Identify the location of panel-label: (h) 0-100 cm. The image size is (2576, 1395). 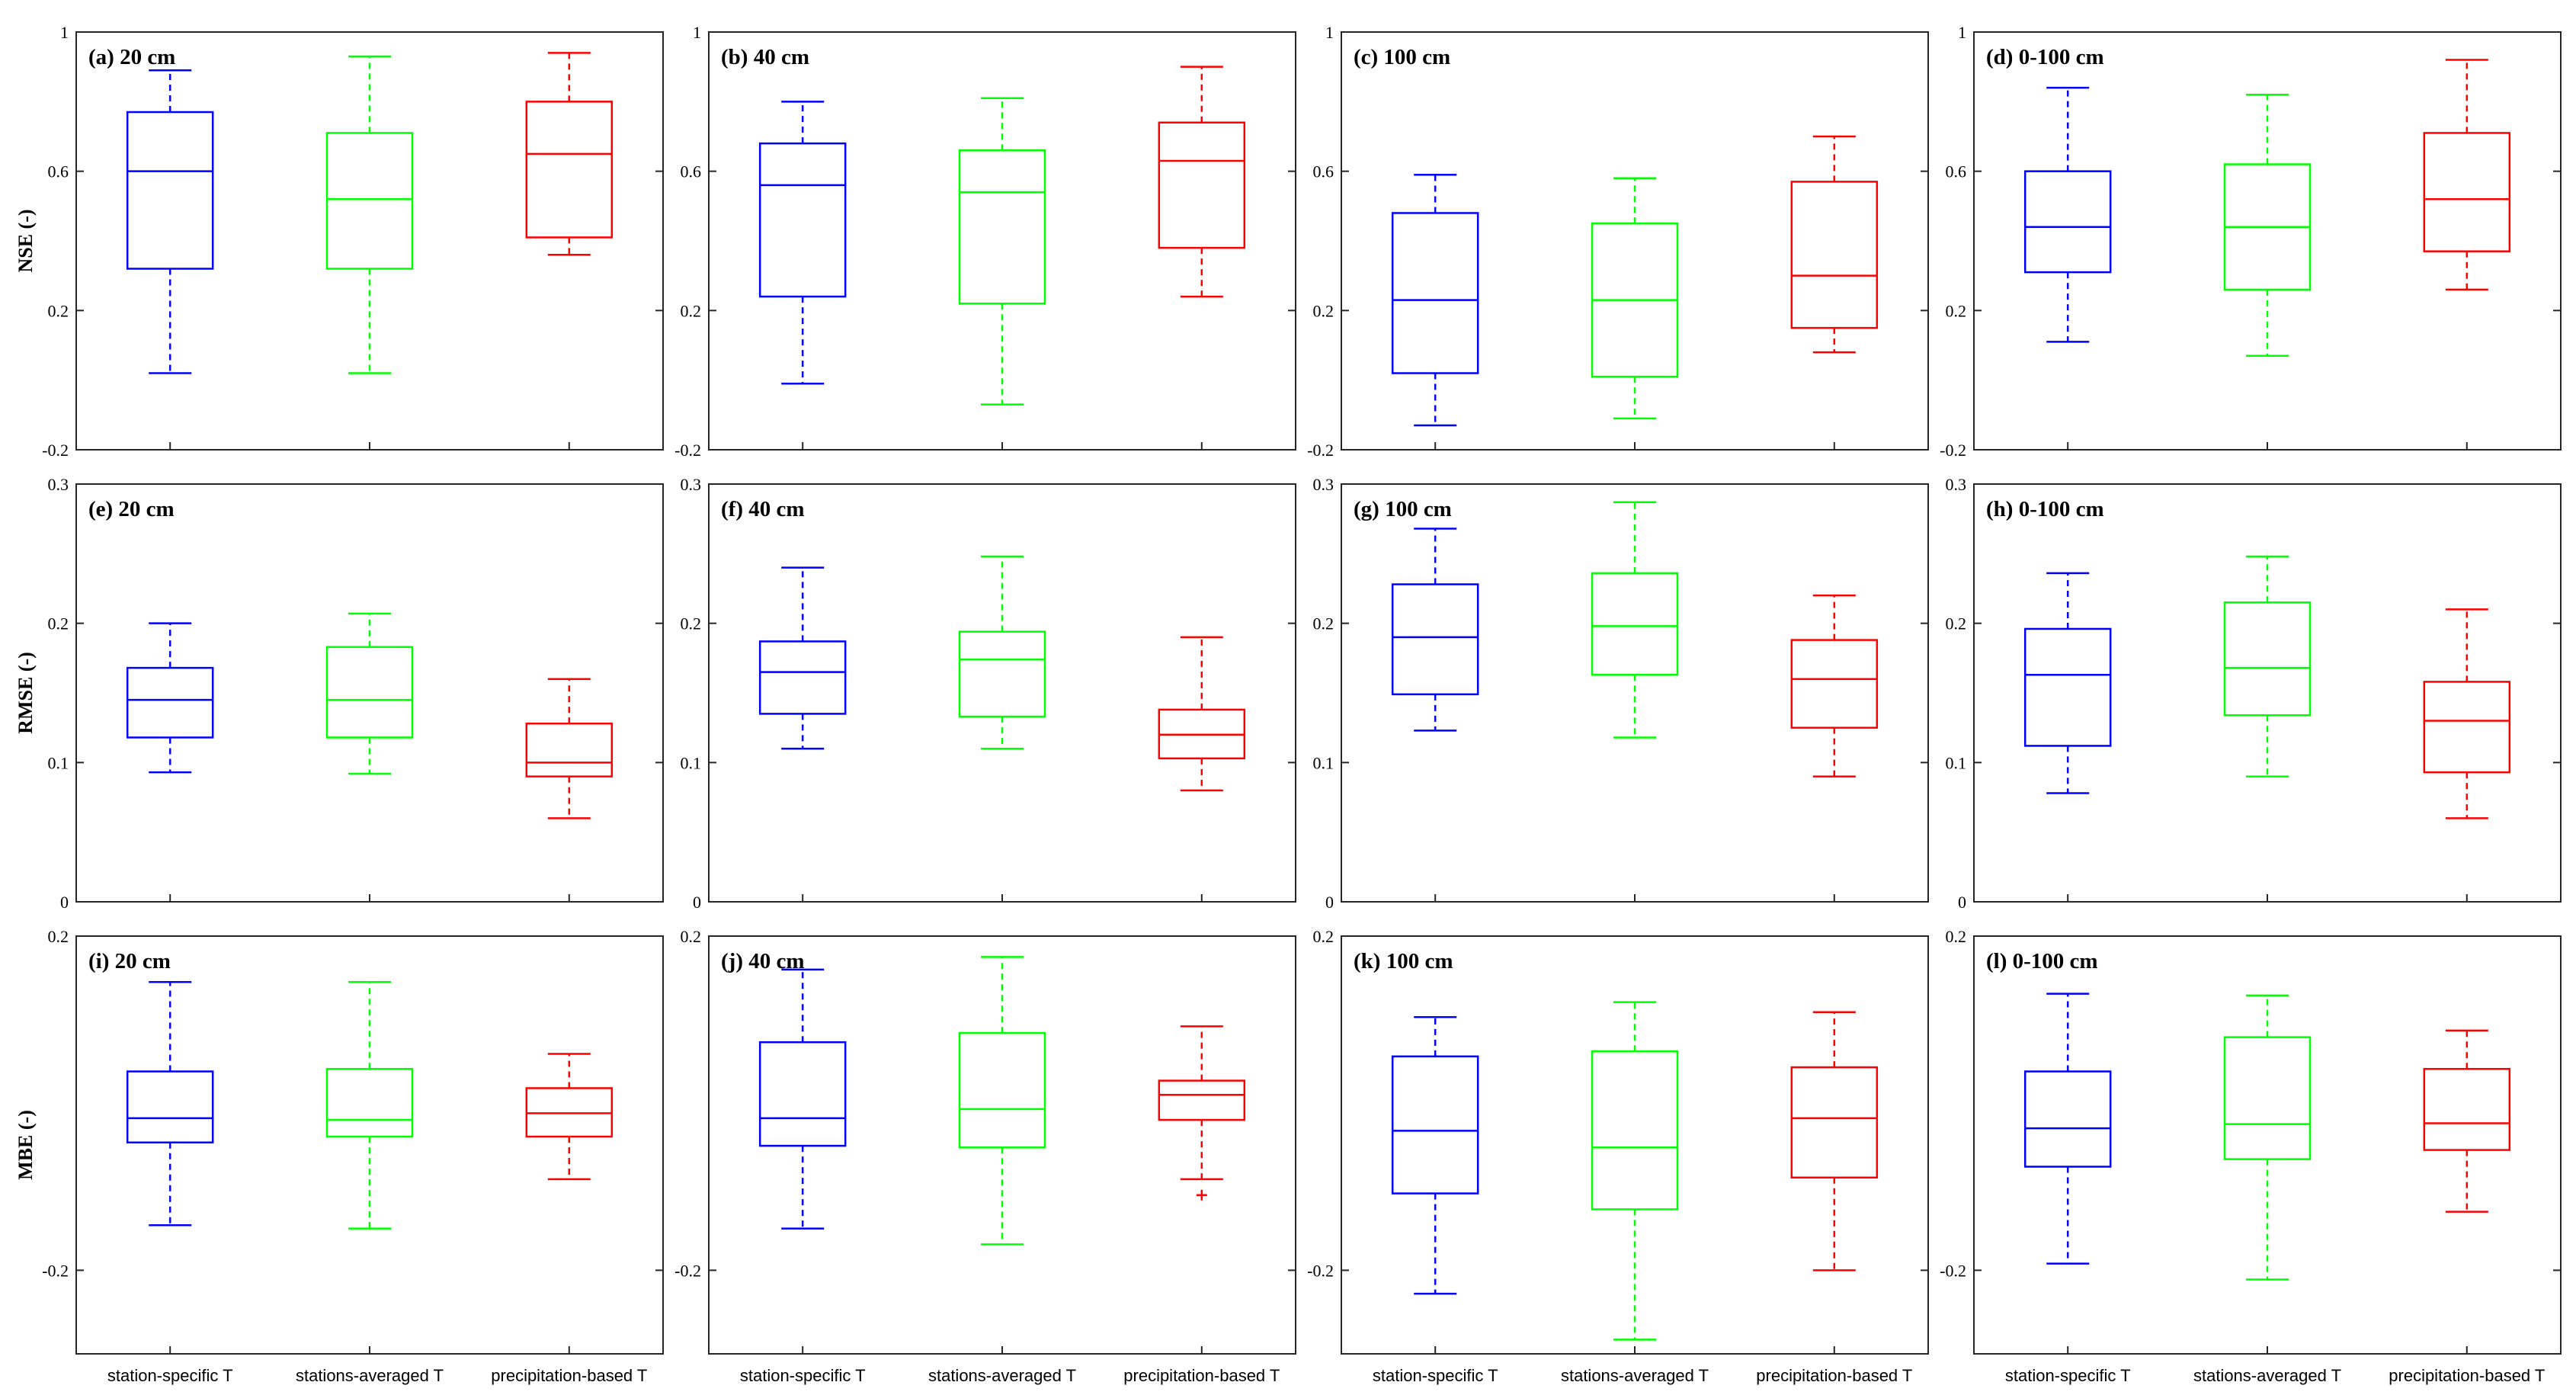
(2045, 509).